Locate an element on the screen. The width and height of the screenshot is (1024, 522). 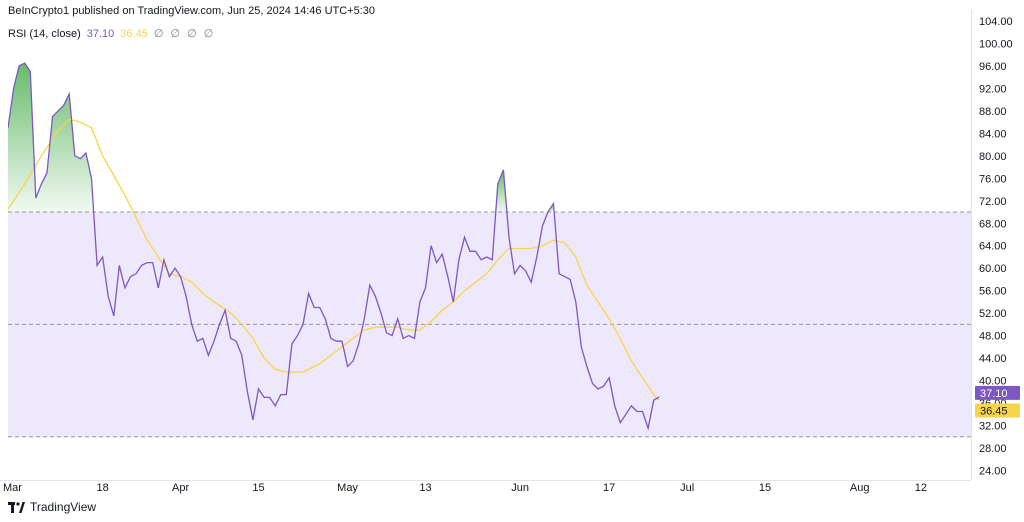
indicator-name: RSI (14, close) is located at coordinates (44, 33).